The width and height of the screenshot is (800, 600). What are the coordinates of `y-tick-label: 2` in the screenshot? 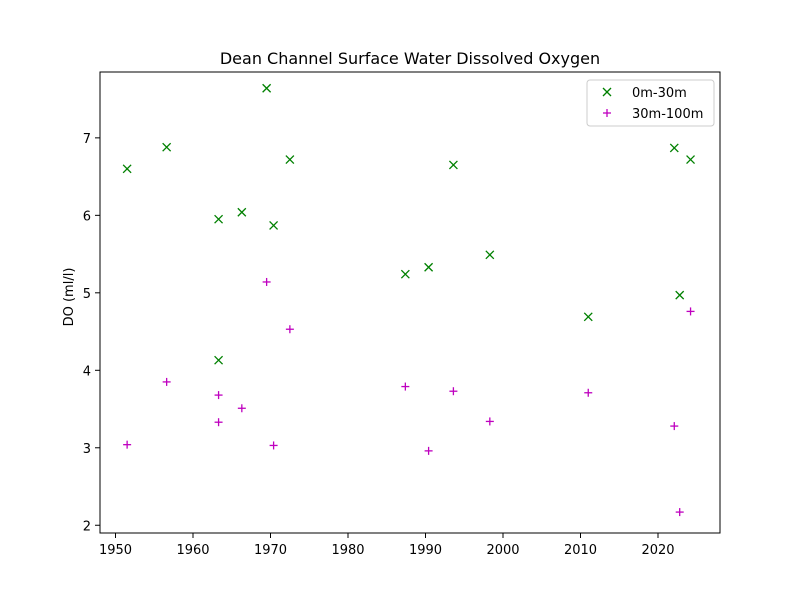 It's located at (87, 526).